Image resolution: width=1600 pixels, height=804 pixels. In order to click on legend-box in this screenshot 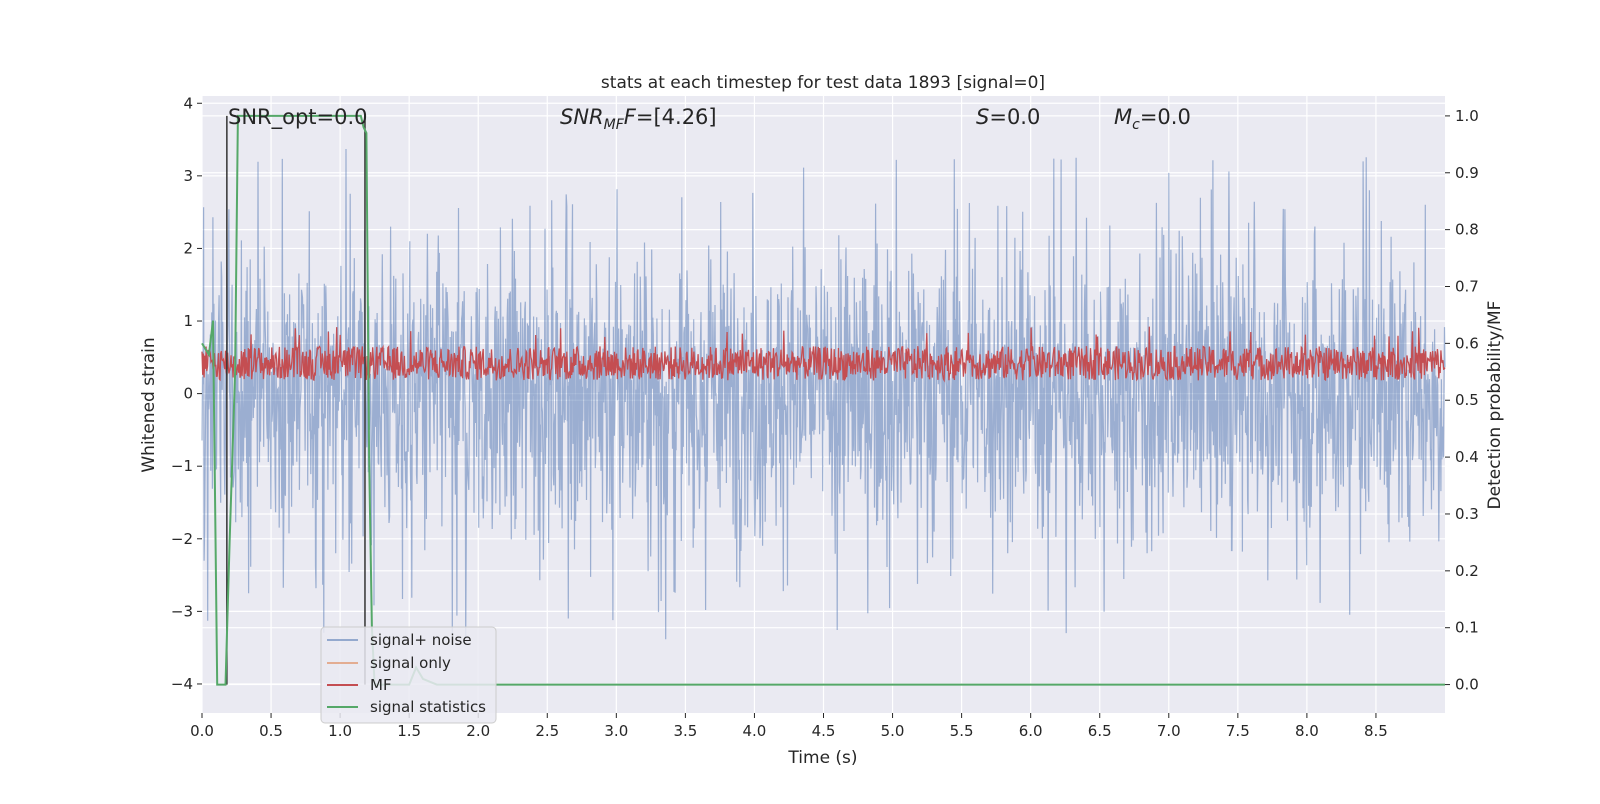, I will do `click(408, 675)`.